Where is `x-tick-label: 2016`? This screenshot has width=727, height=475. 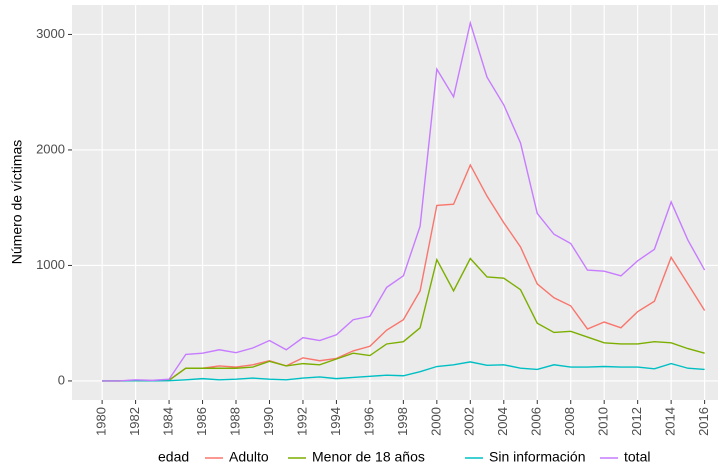 x-tick-label: 2016 is located at coordinates (703, 421).